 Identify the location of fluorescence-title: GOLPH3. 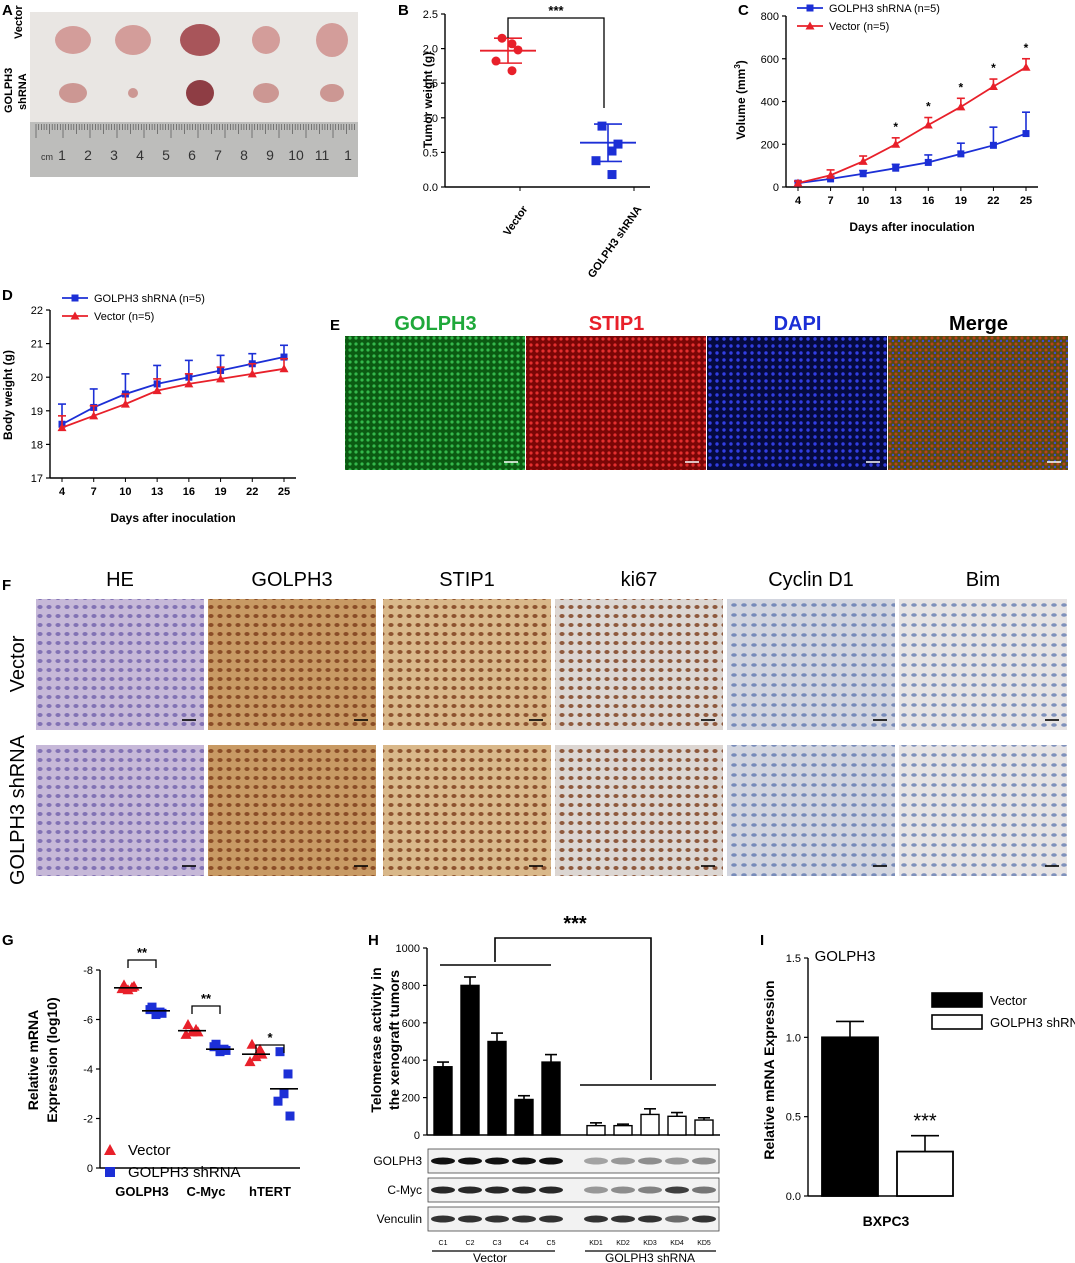
(435, 324).